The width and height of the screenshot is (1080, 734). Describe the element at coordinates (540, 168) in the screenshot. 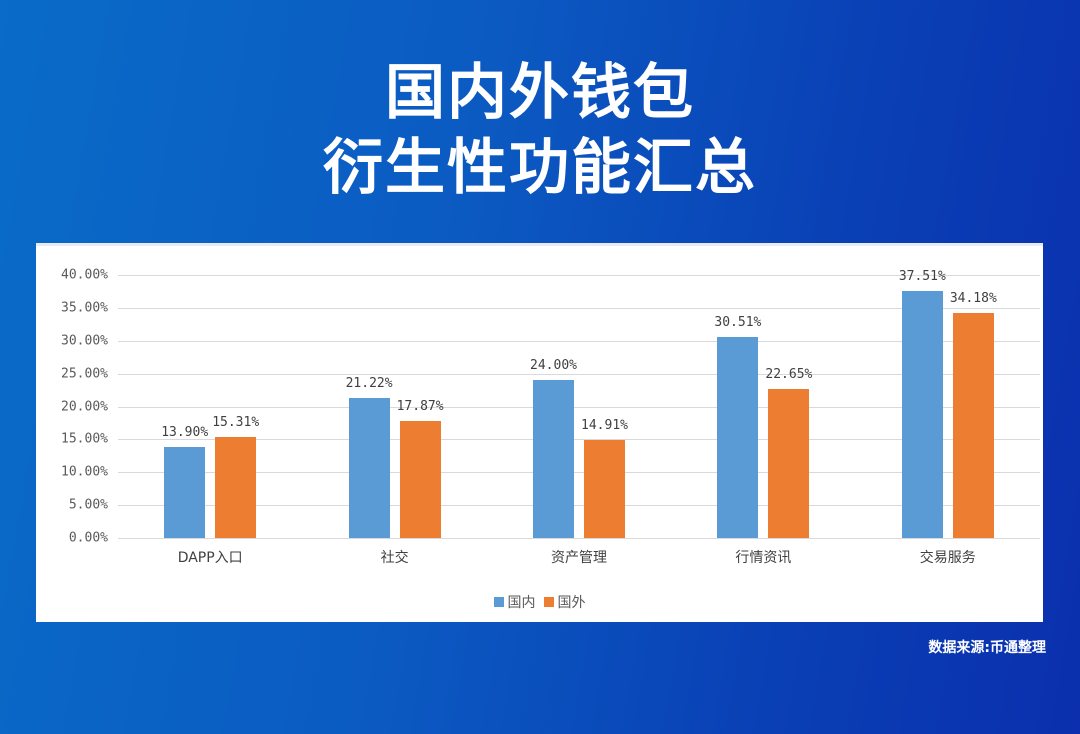

I see `page-title-line-2: 衍生性功能汇总` at that location.